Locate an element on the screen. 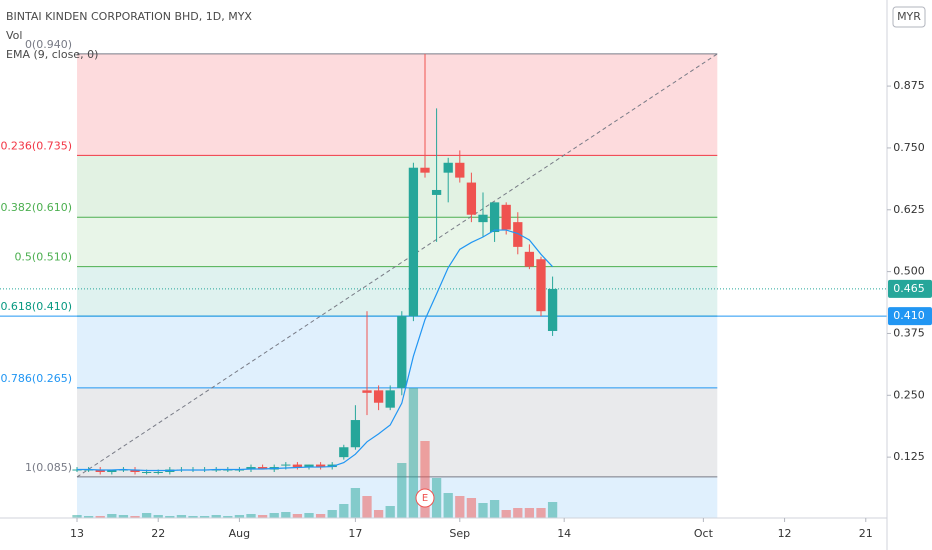 The height and width of the screenshot is (550, 932). earnings-marker is located at coordinates (425, 498).